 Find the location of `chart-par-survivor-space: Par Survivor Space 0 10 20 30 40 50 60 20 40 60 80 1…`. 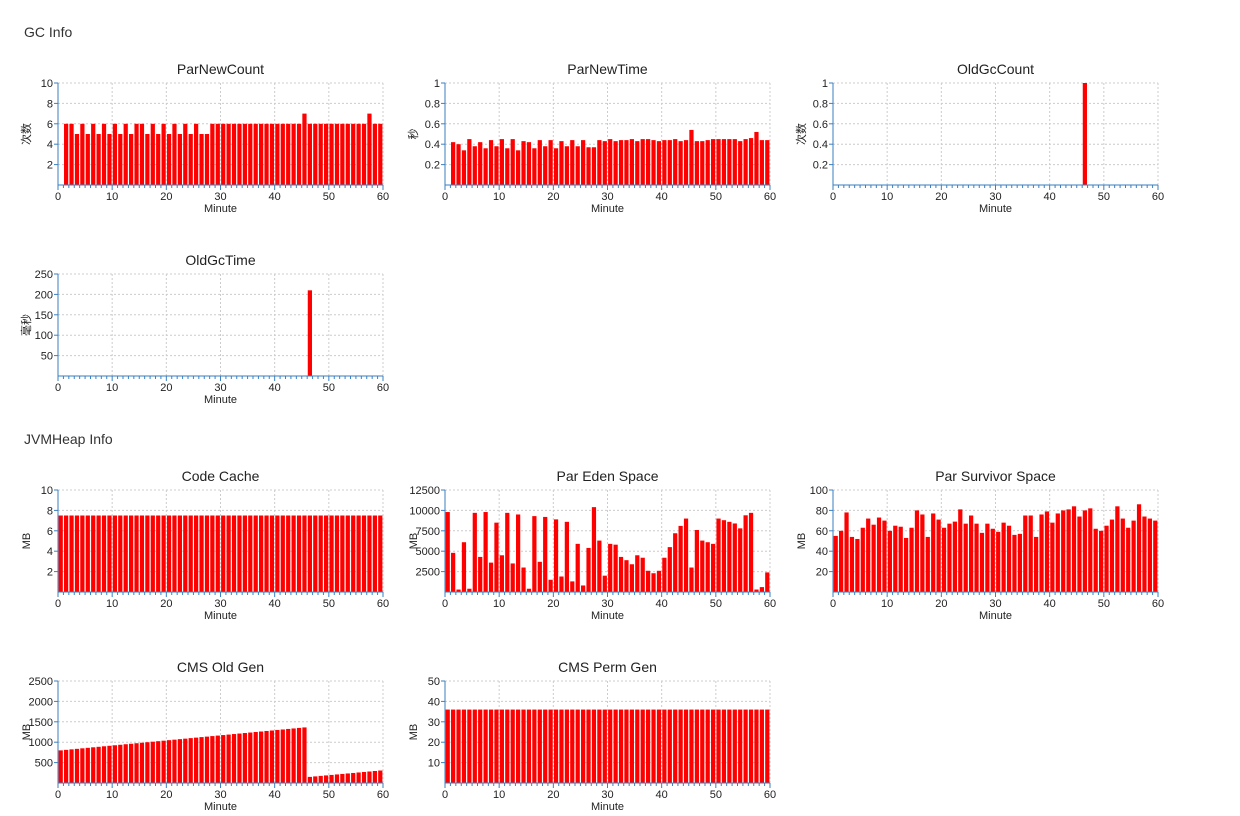

chart-par-survivor-space: Par Survivor Space 0 10 20 30 40 50 60 20 40 60 80 1… is located at coordinates (978, 545).